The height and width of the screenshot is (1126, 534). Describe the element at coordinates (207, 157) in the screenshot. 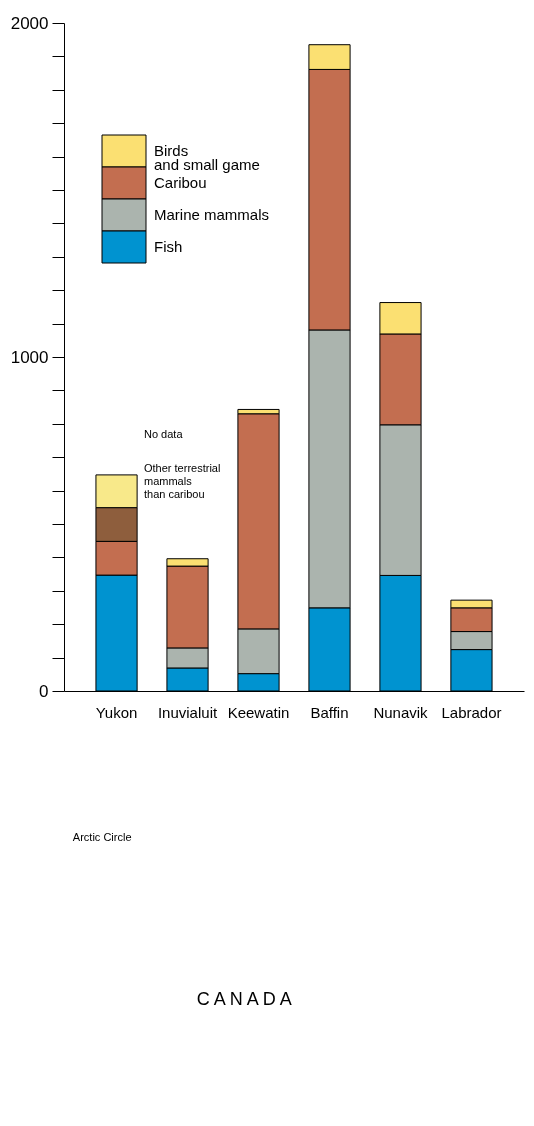

I see `legend-label: Birds and small game` at that location.